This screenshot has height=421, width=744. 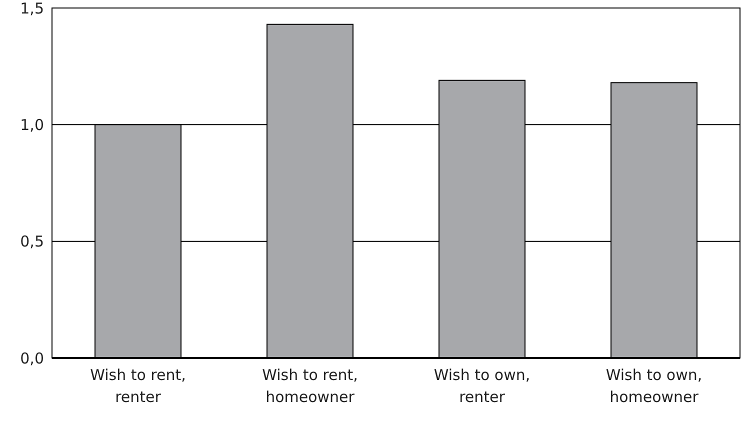 What do you see at coordinates (654, 386) in the screenshot?
I see `x-tick-label: Wish to own, homeowner` at bounding box center [654, 386].